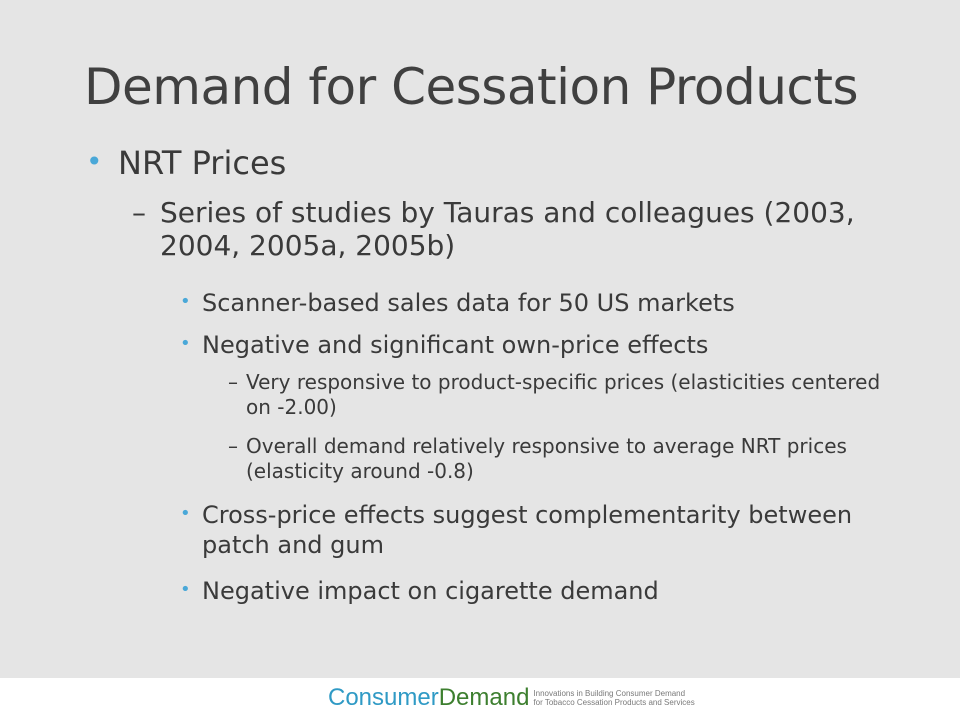 The height and width of the screenshot is (720, 960). Describe the element at coordinates (430, 591) in the screenshot. I see `bullet-text: Negative impact on cigarette demand` at that location.